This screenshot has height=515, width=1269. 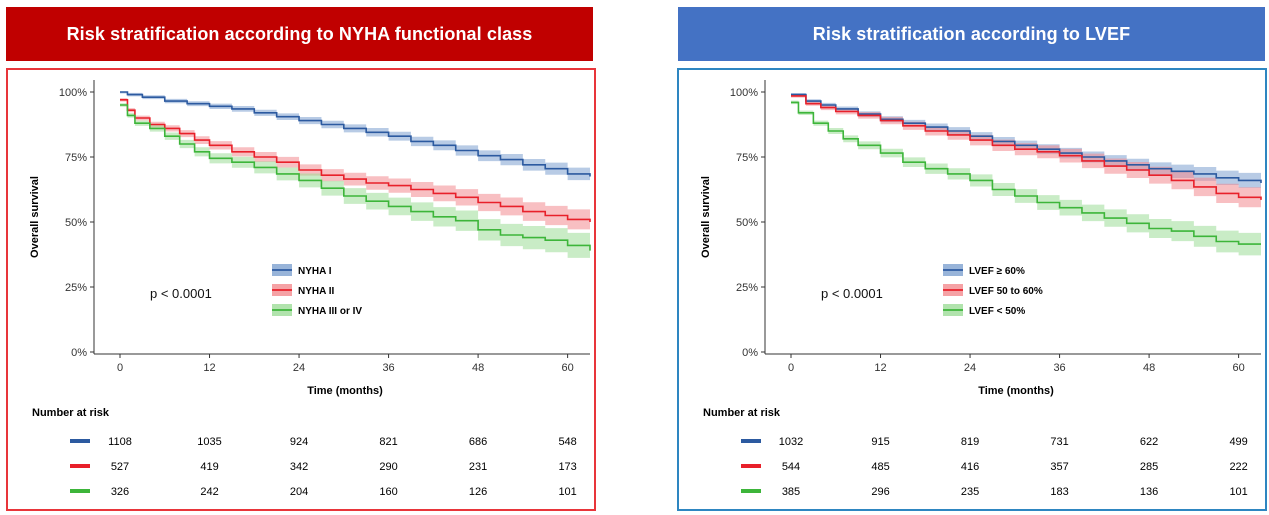 I want to click on risk-cell: 296, so click(x=880, y=492).